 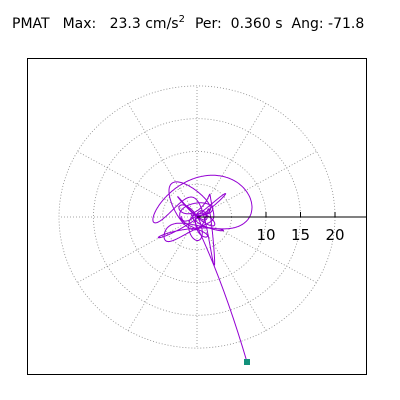 What do you see at coordinates (346, 24) in the screenshot?
I see `ang-value: -71.8` at bounding box center [346, 24].